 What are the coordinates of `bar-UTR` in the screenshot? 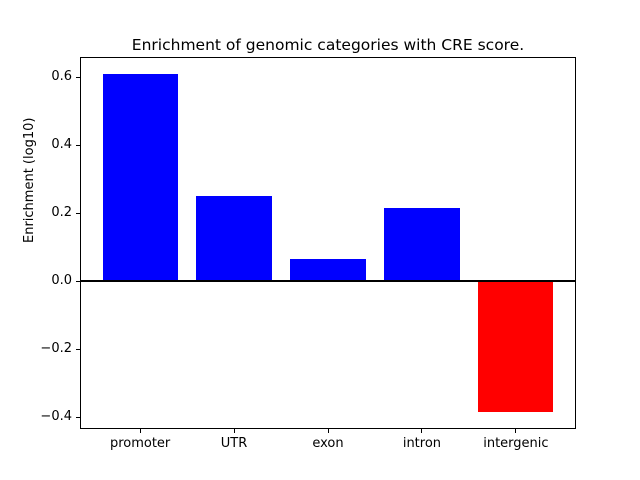 It's located at (234, 239).